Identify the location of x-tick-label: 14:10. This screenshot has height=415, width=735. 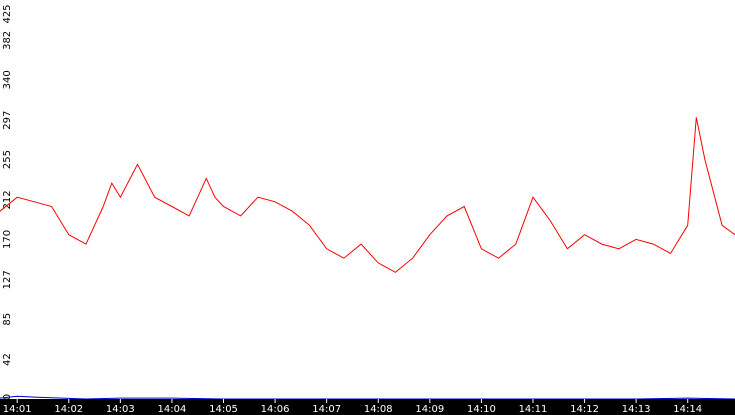
(481, 409).